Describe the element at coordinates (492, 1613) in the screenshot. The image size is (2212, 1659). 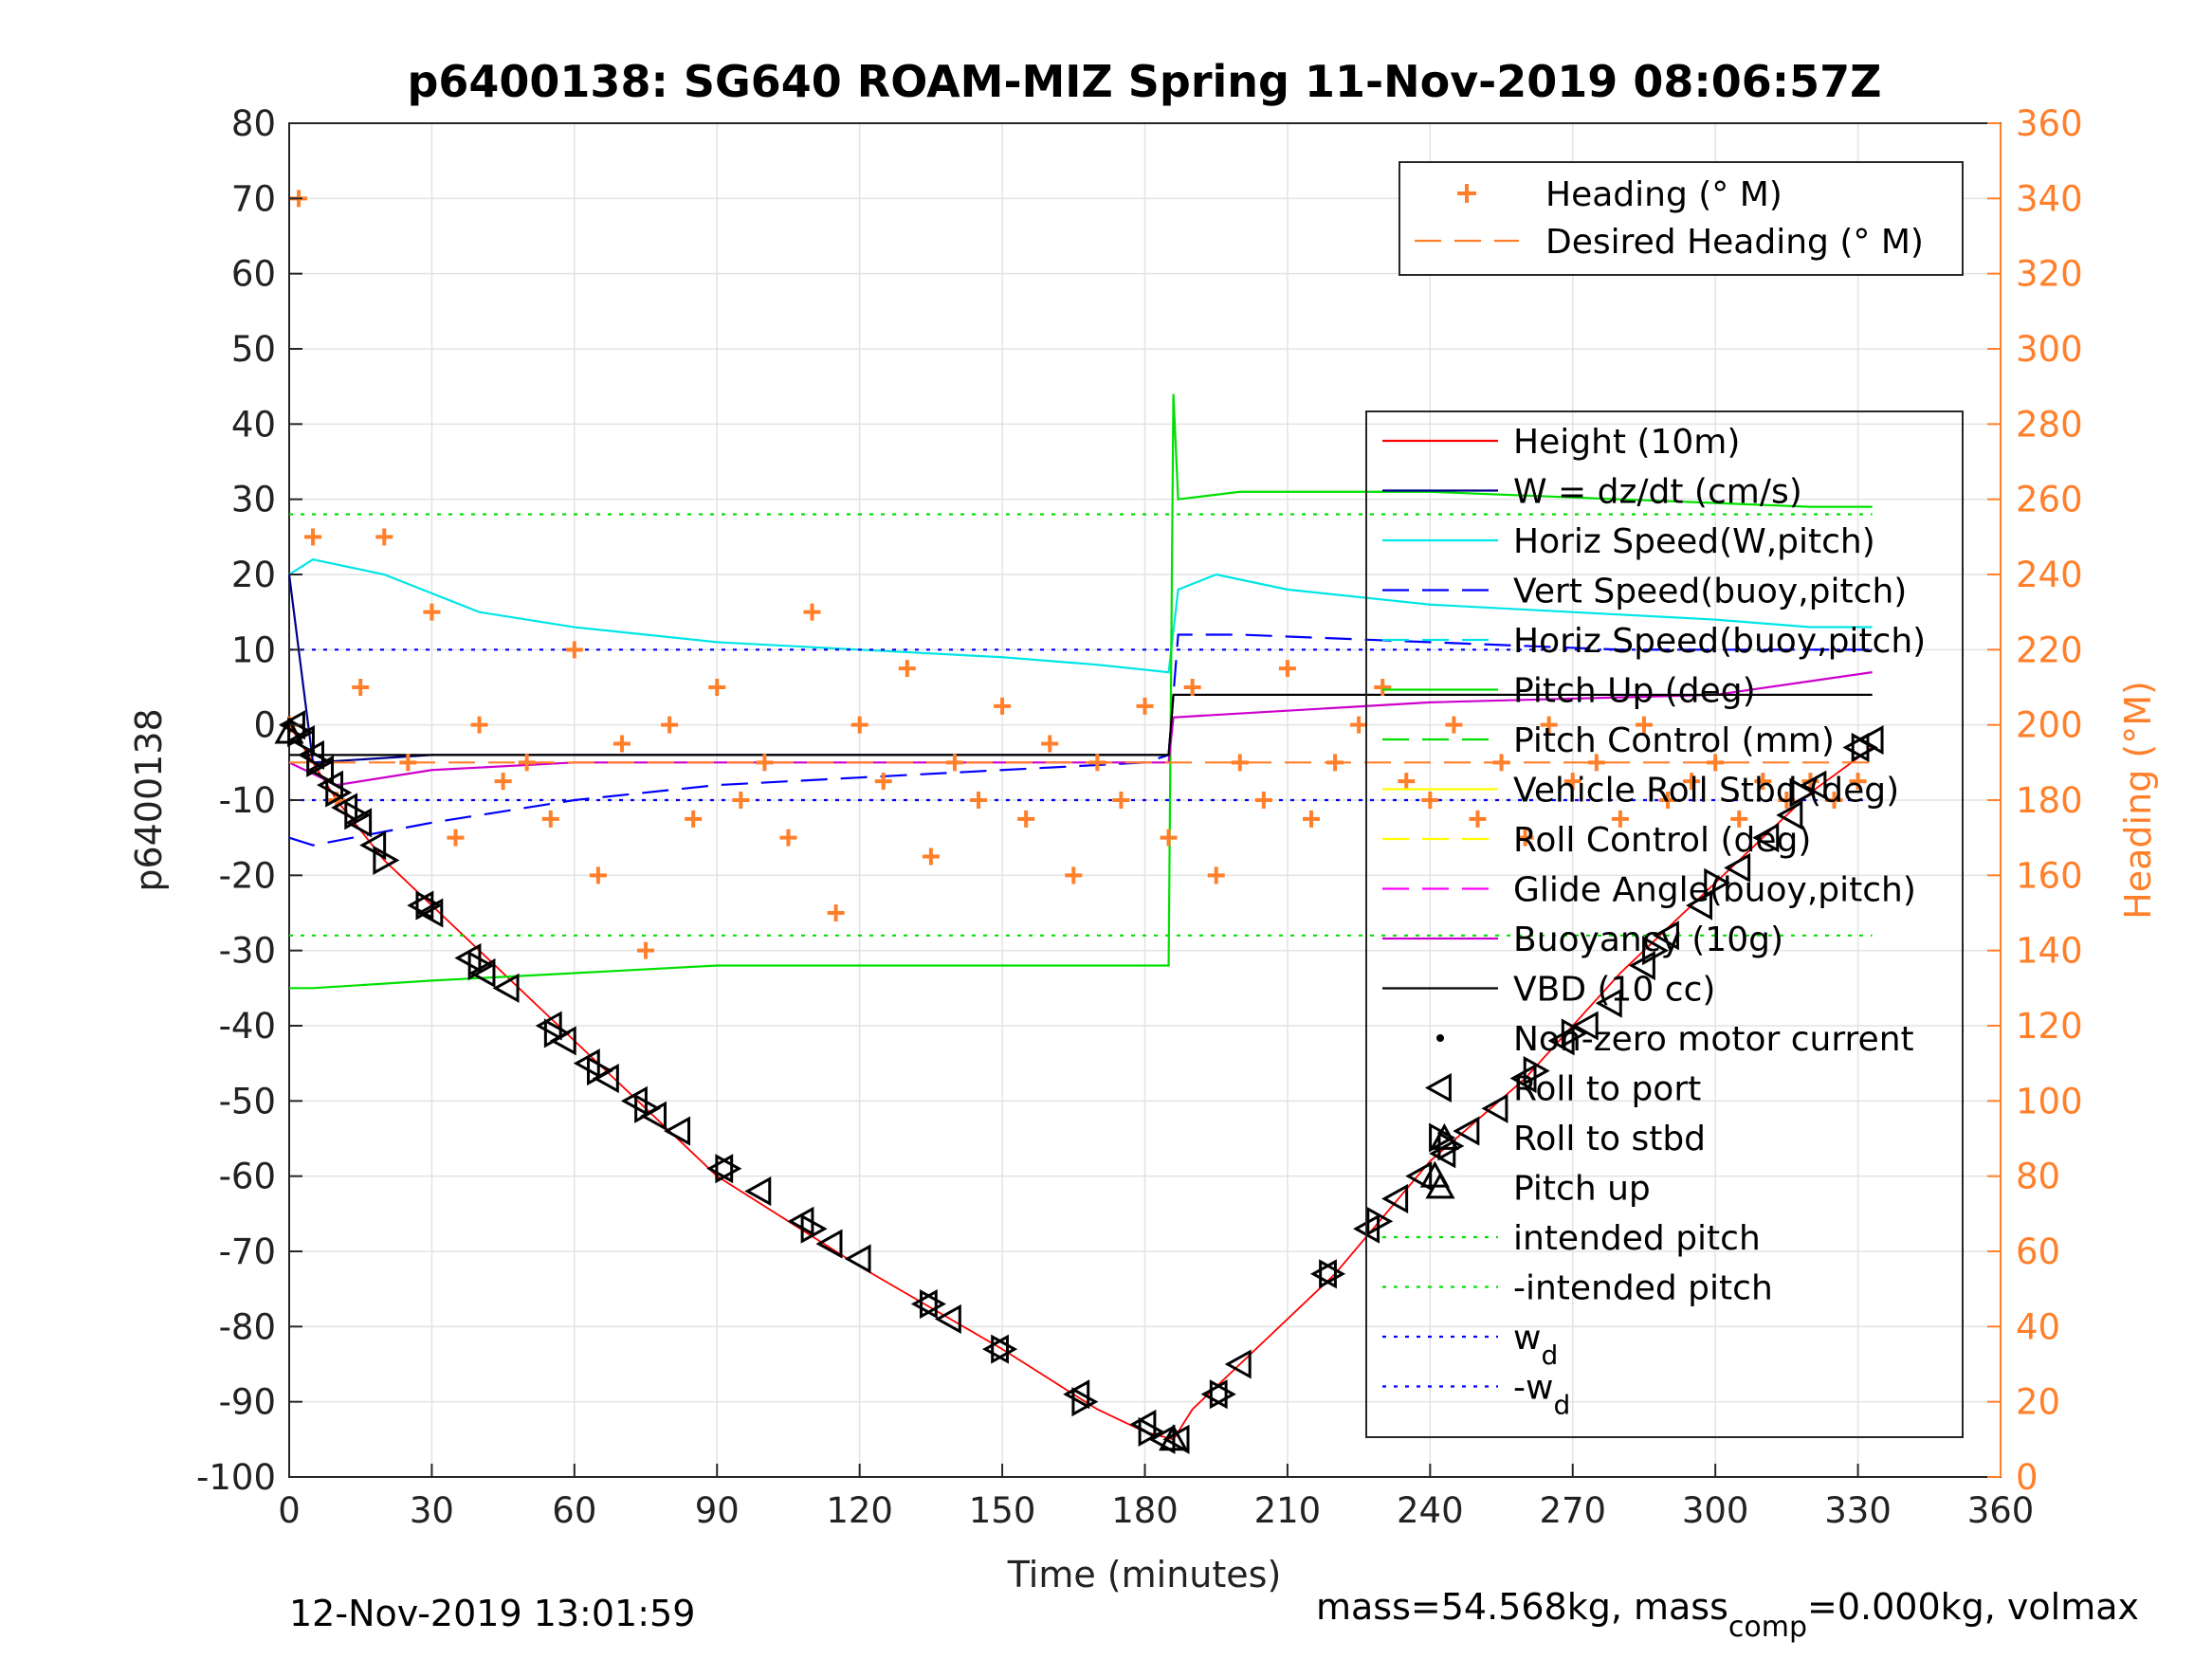
I see `footer-timestamp: 12-Nov-2019 13:01:59` at that location.